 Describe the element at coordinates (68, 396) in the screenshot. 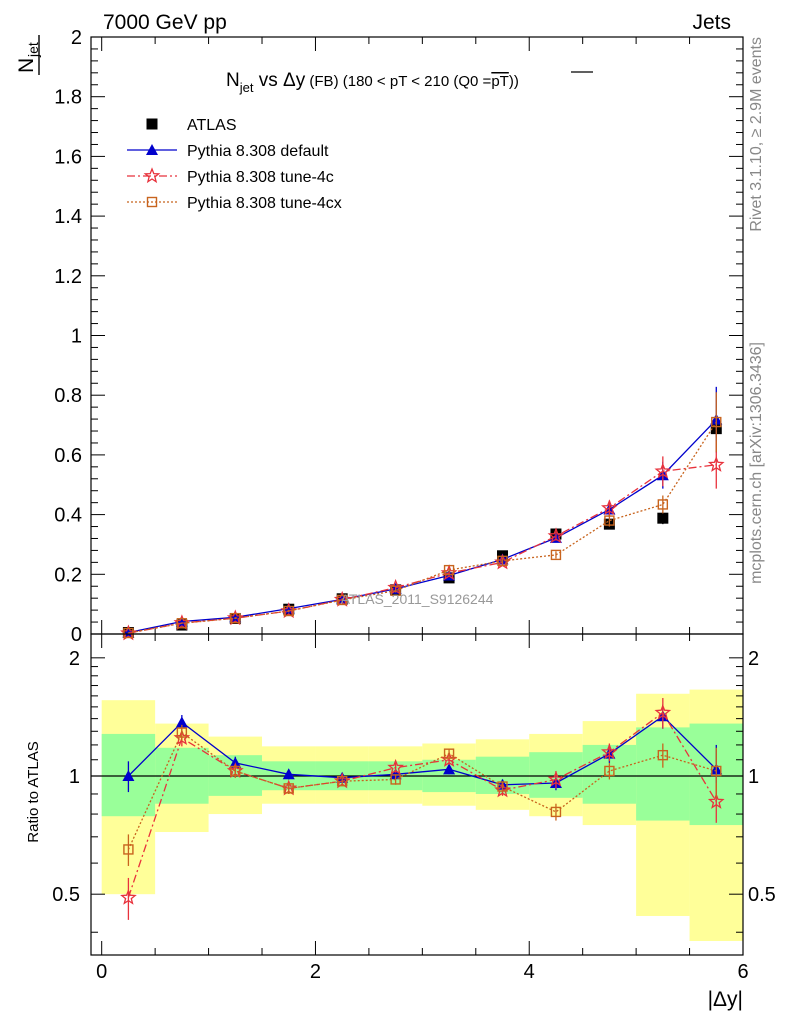

I see `y-tick-label: 0.8` at that location.